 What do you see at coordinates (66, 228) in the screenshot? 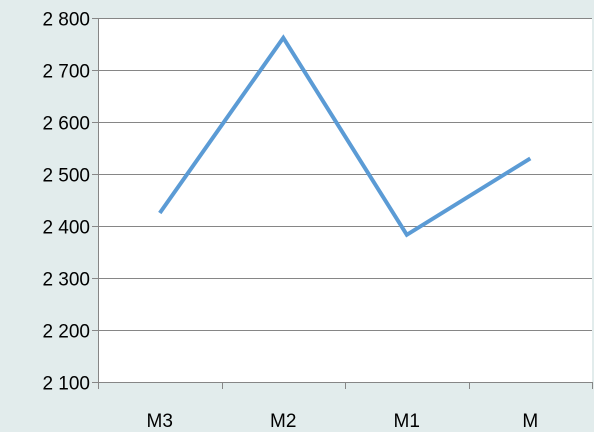
I see `y-tick-label: 2 400` at bounding box center [66, 228].